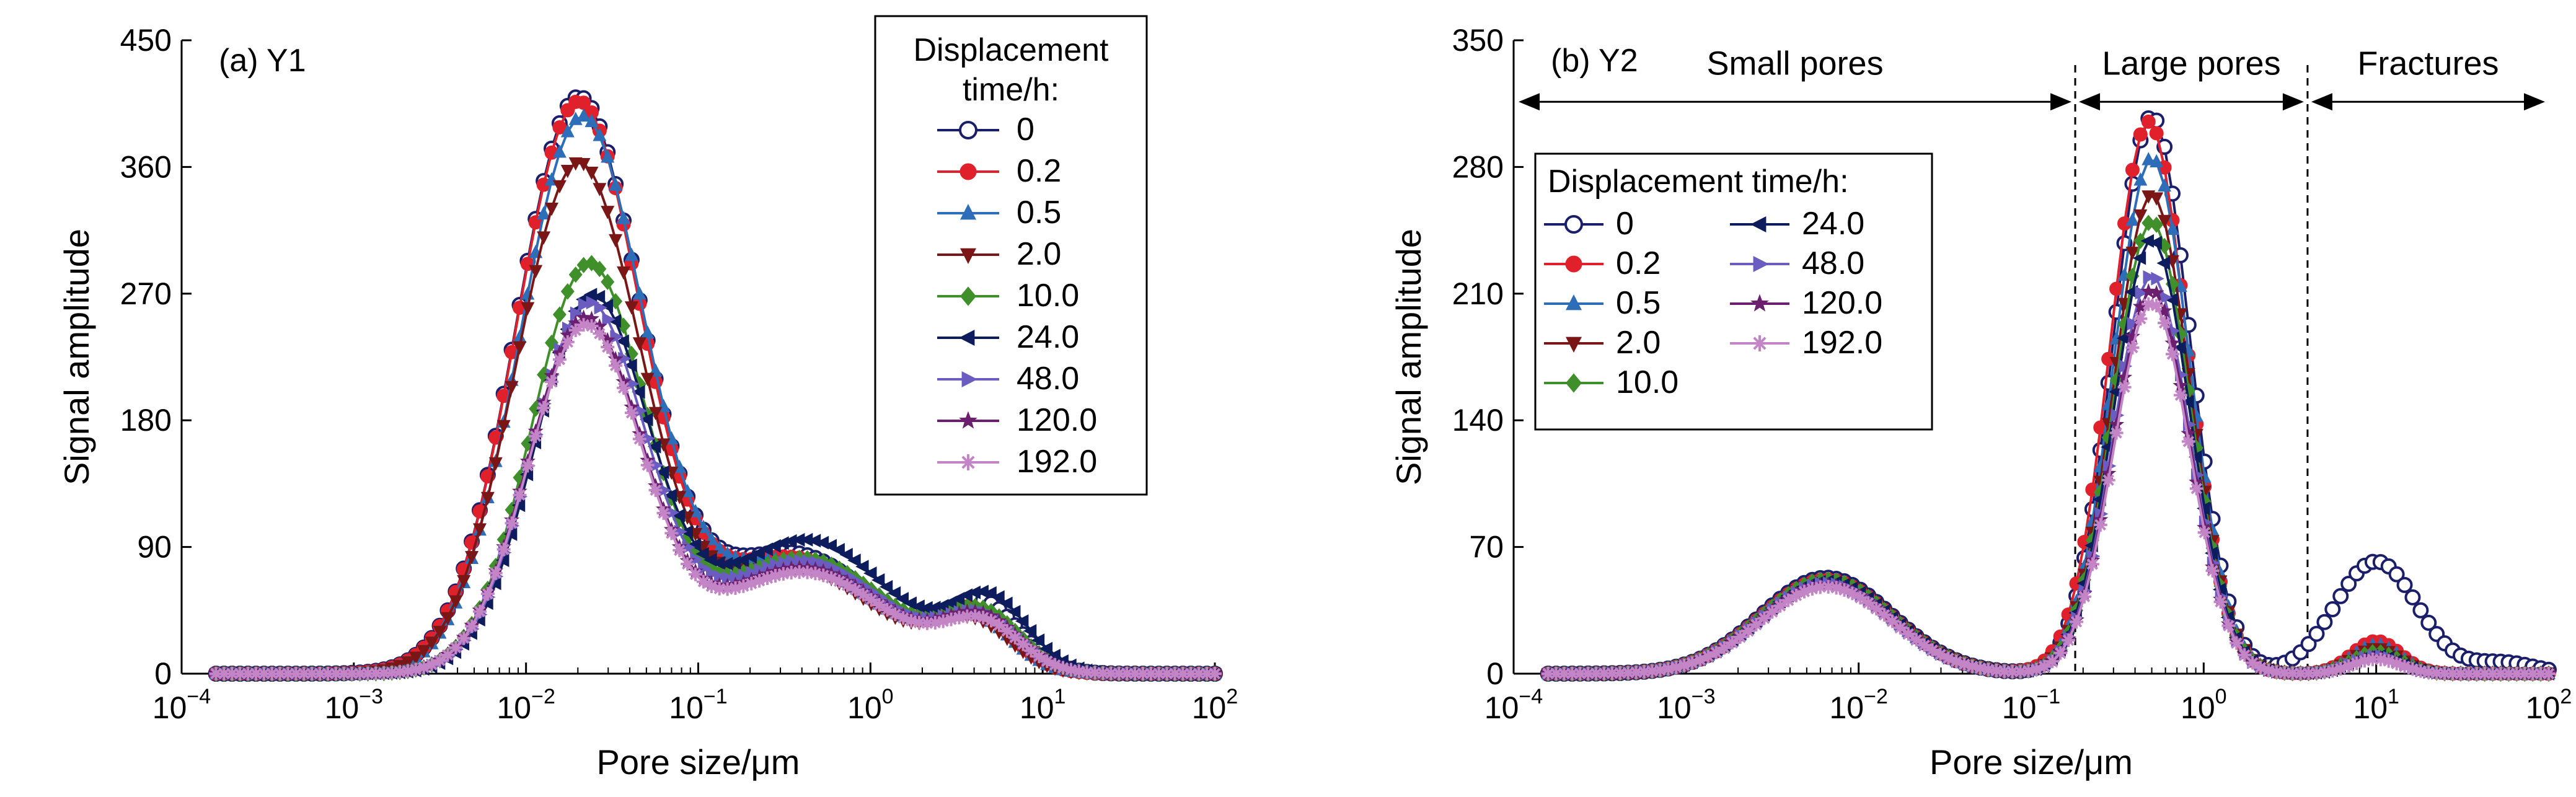 The width and height of the screenshot is (2576, 797). I want to click on legend-label: 2.0, so click(1039, 254).